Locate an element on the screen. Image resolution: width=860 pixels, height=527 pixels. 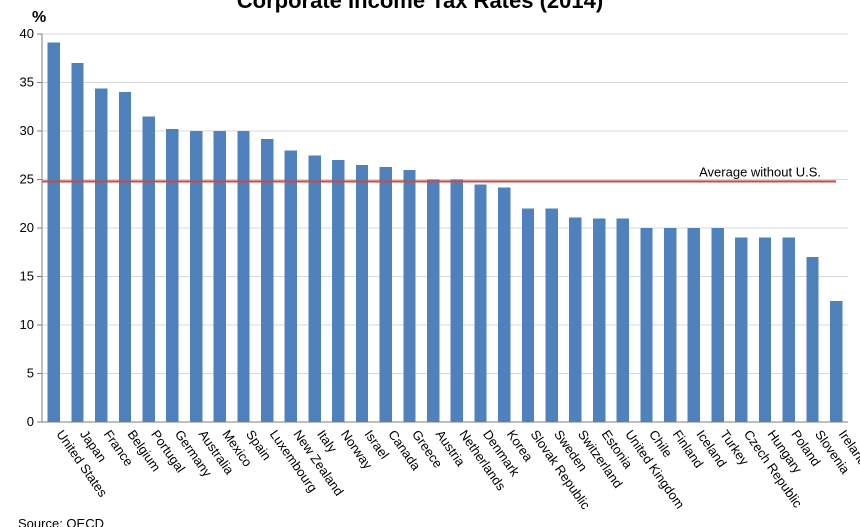
y-tick-label: 10 is located at coordinates (27, 324).